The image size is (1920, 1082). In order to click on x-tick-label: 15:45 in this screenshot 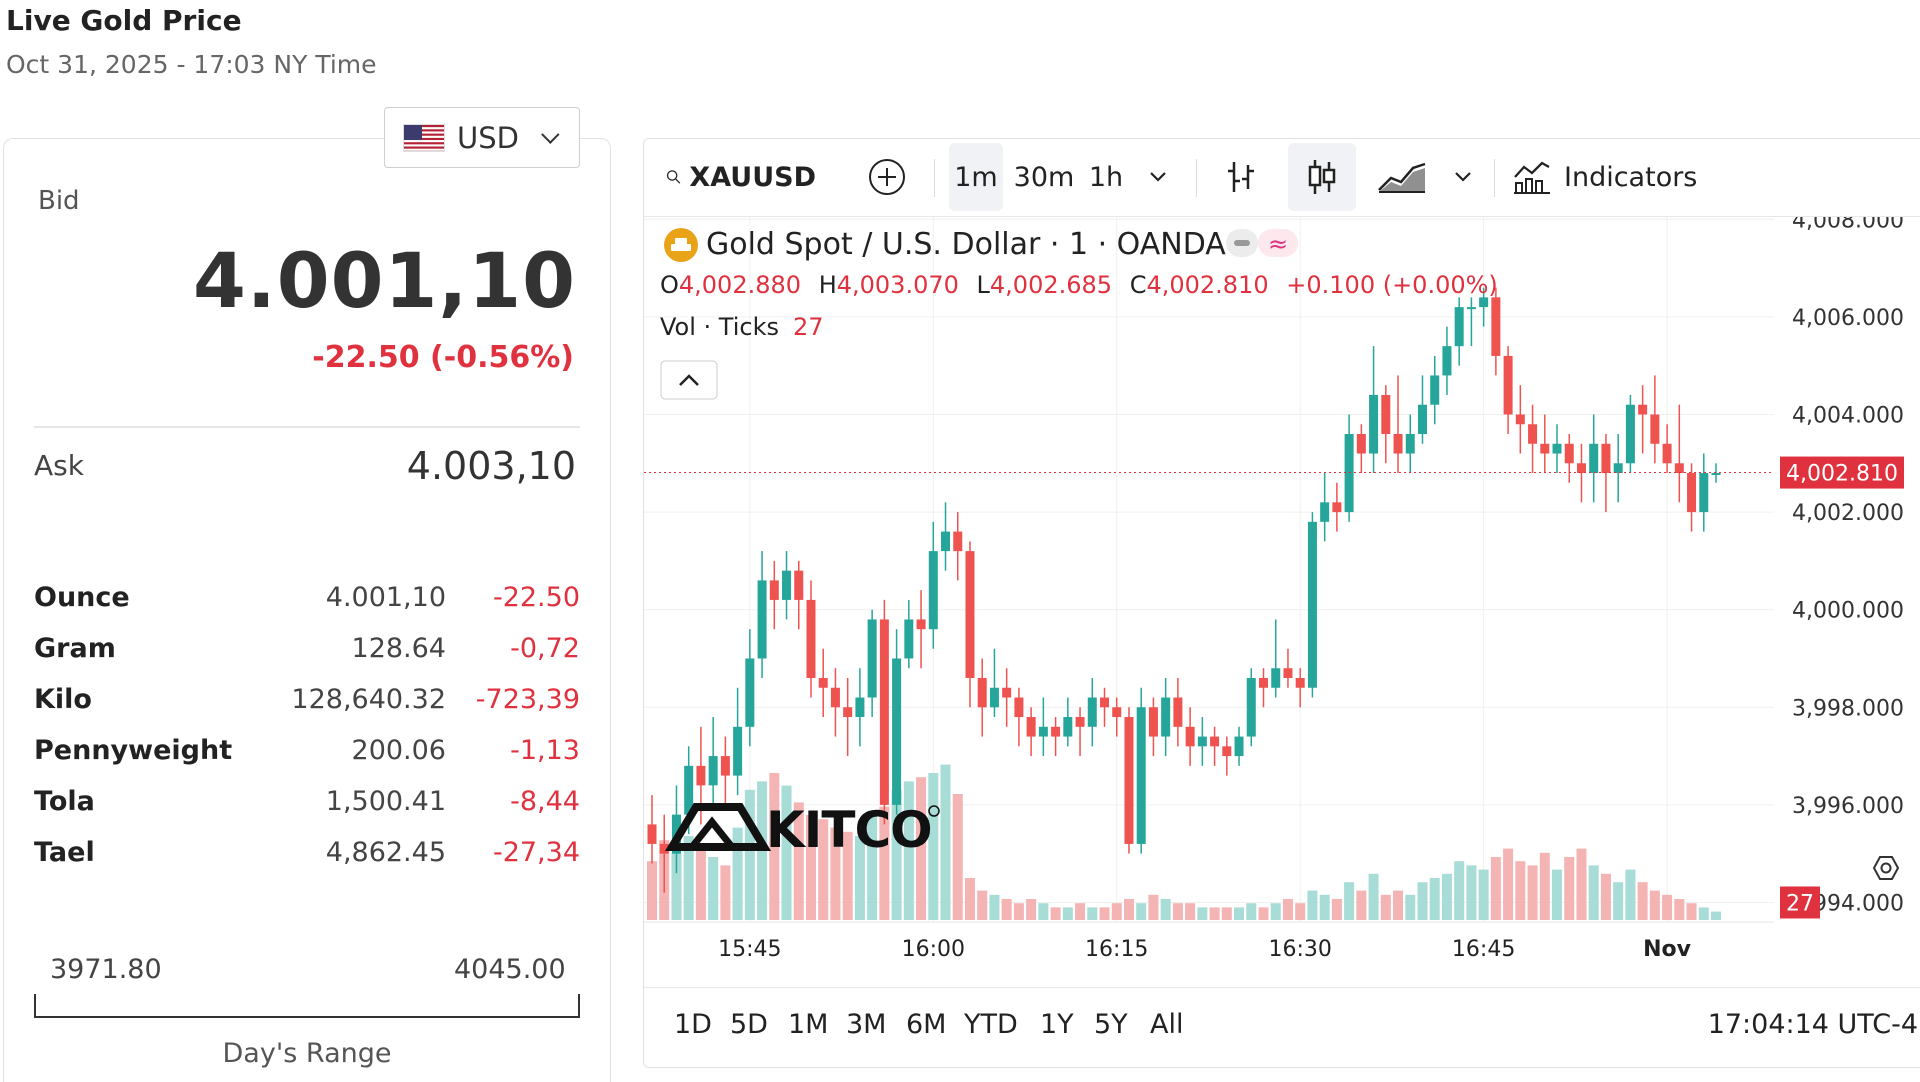, I will do `click(749, 949)`.